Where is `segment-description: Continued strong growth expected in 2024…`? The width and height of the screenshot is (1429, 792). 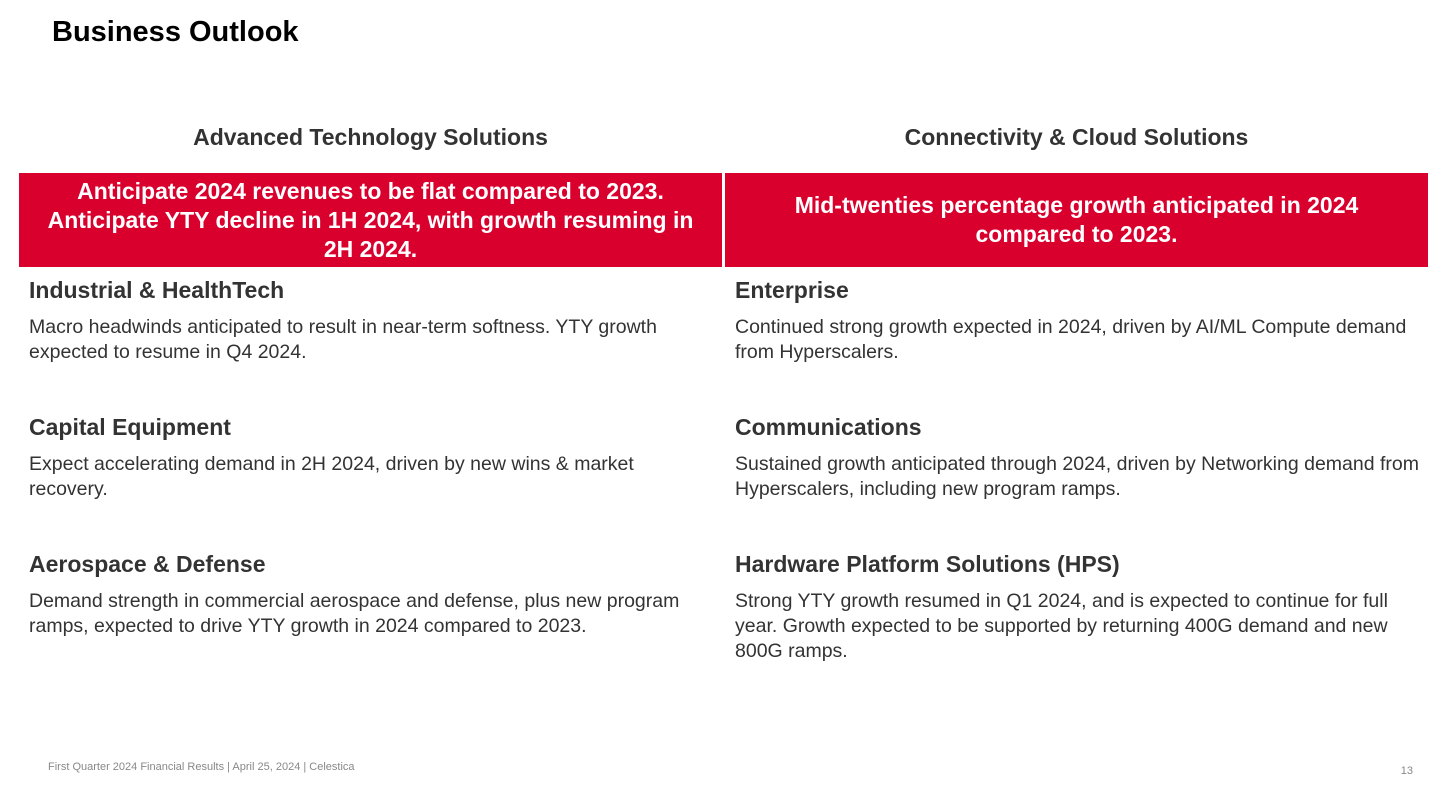 segment-description: Continued strong growth expected in 2024… is located at coordinates (1071, 339).